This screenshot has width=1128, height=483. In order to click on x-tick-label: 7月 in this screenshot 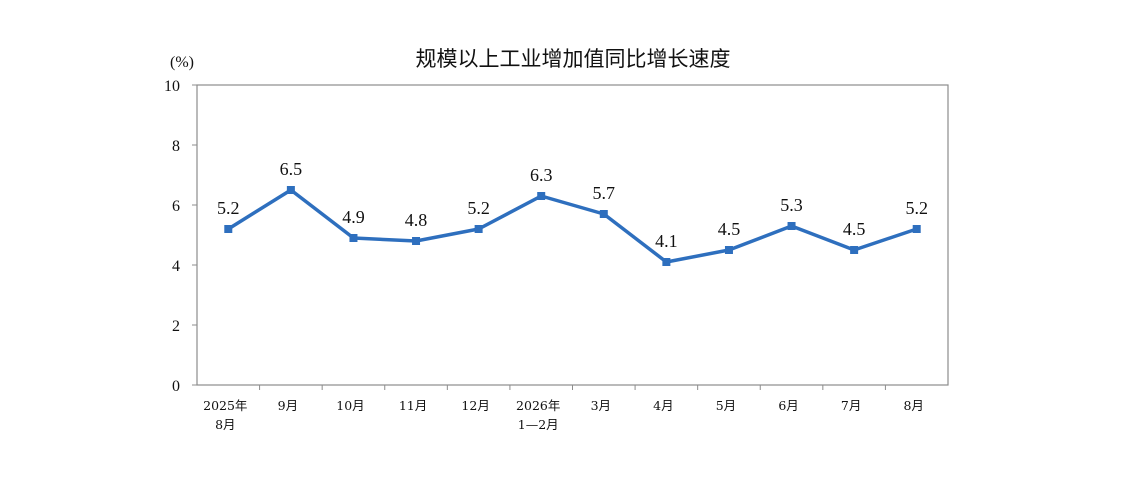, I will do `click(851, 405)`.